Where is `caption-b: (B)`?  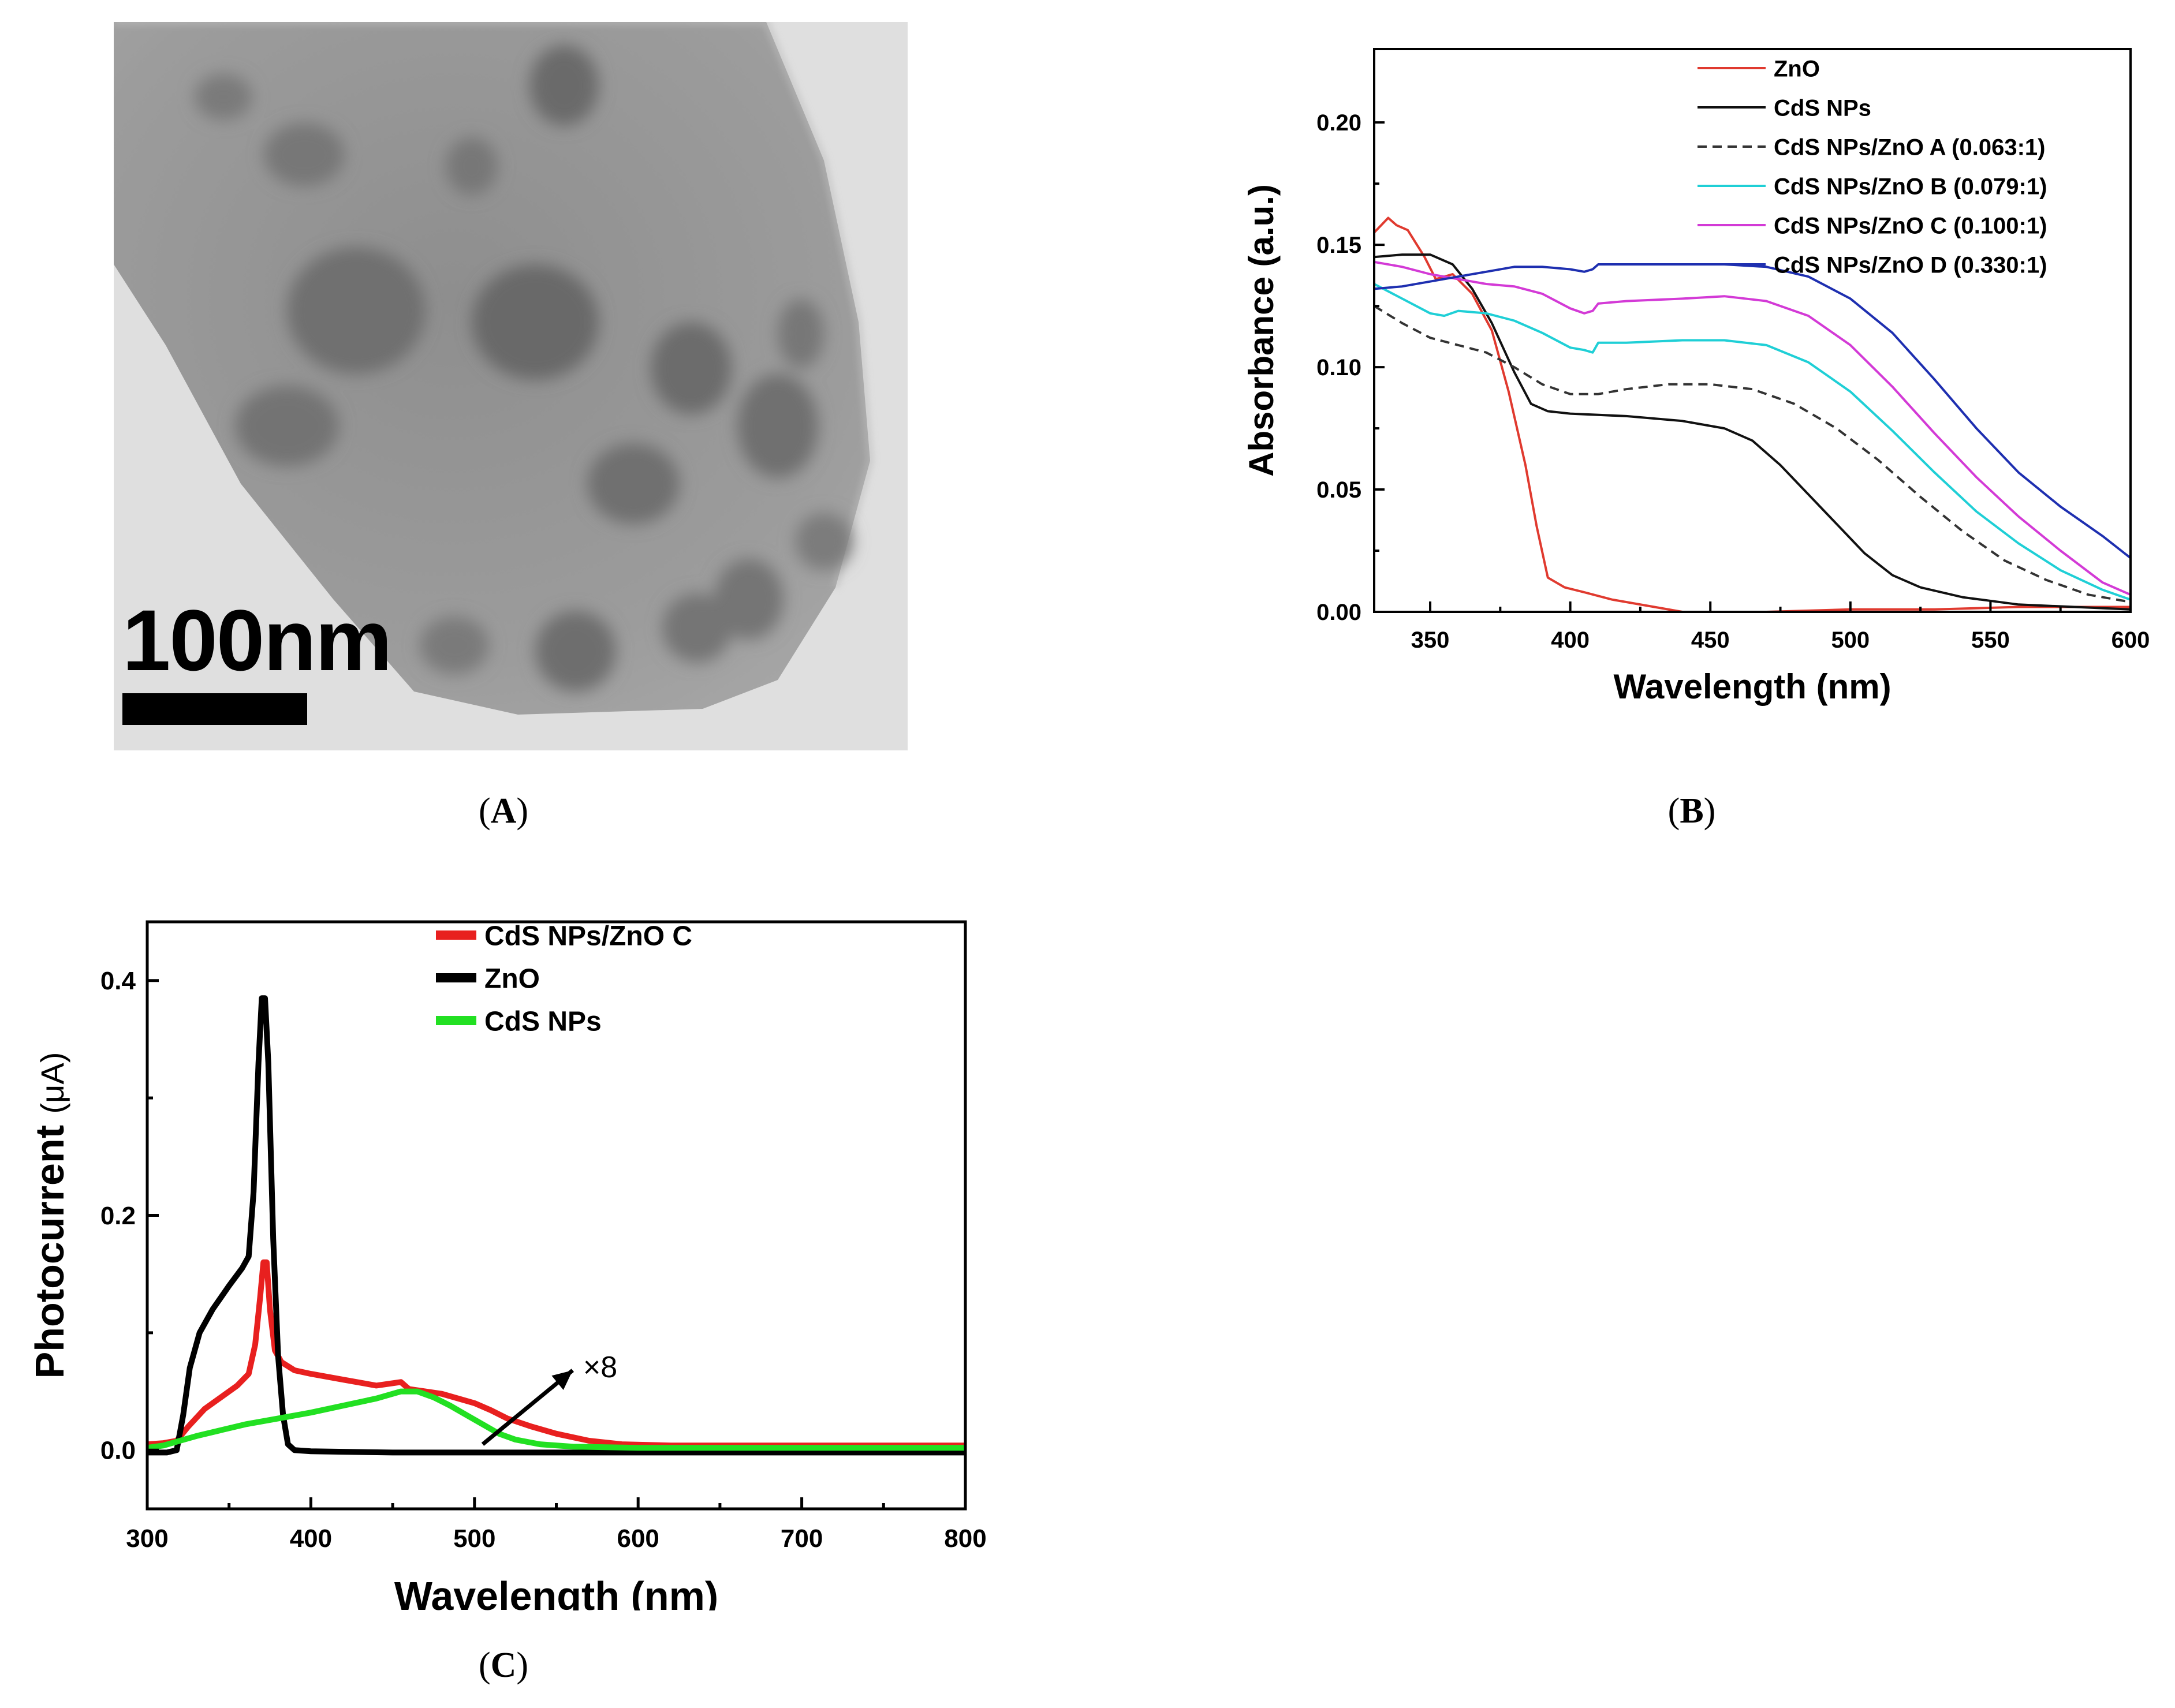
caption-b: (B) is located at coordinates (1691, 811).